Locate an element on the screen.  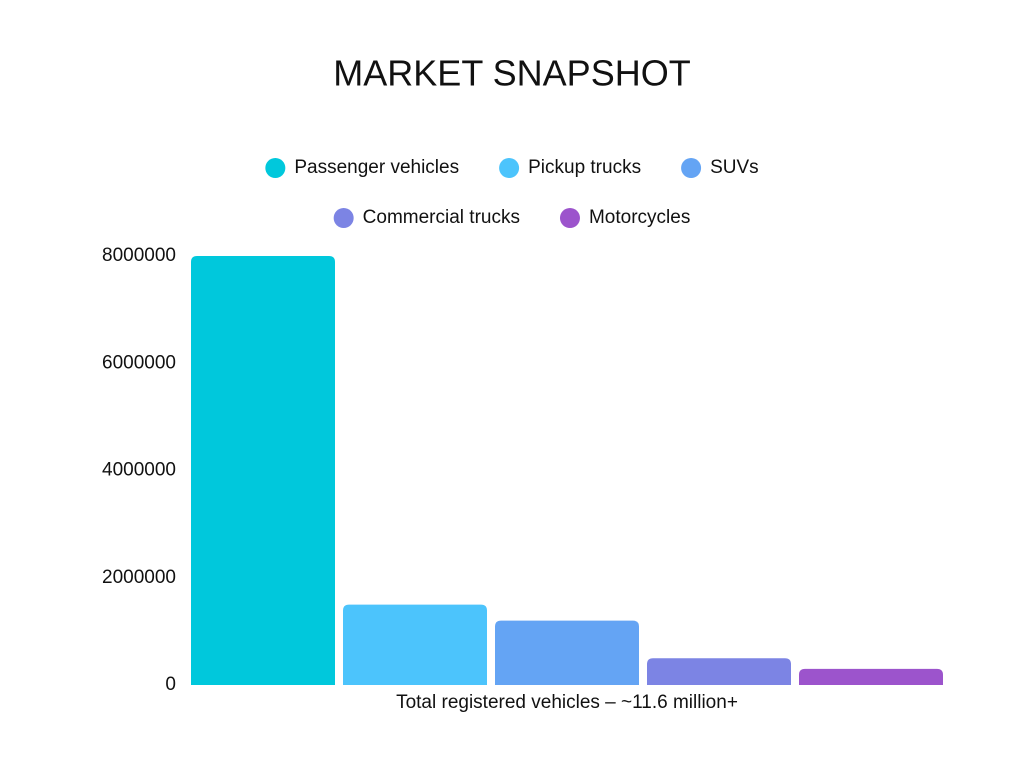
legend-item: Motorcycles is located at coordinates (624, 217).